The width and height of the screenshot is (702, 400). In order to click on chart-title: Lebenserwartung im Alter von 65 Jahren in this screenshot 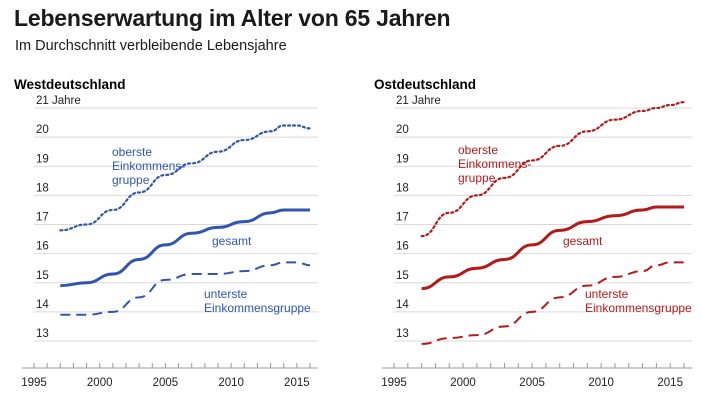, I will do `click(232, 18)`.